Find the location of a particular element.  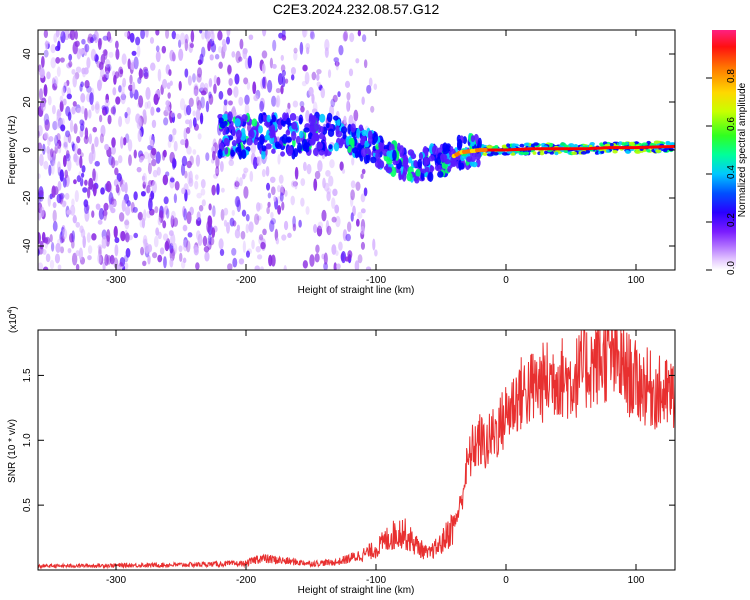

colorbar-gradient is located at coordinates (724, 150).